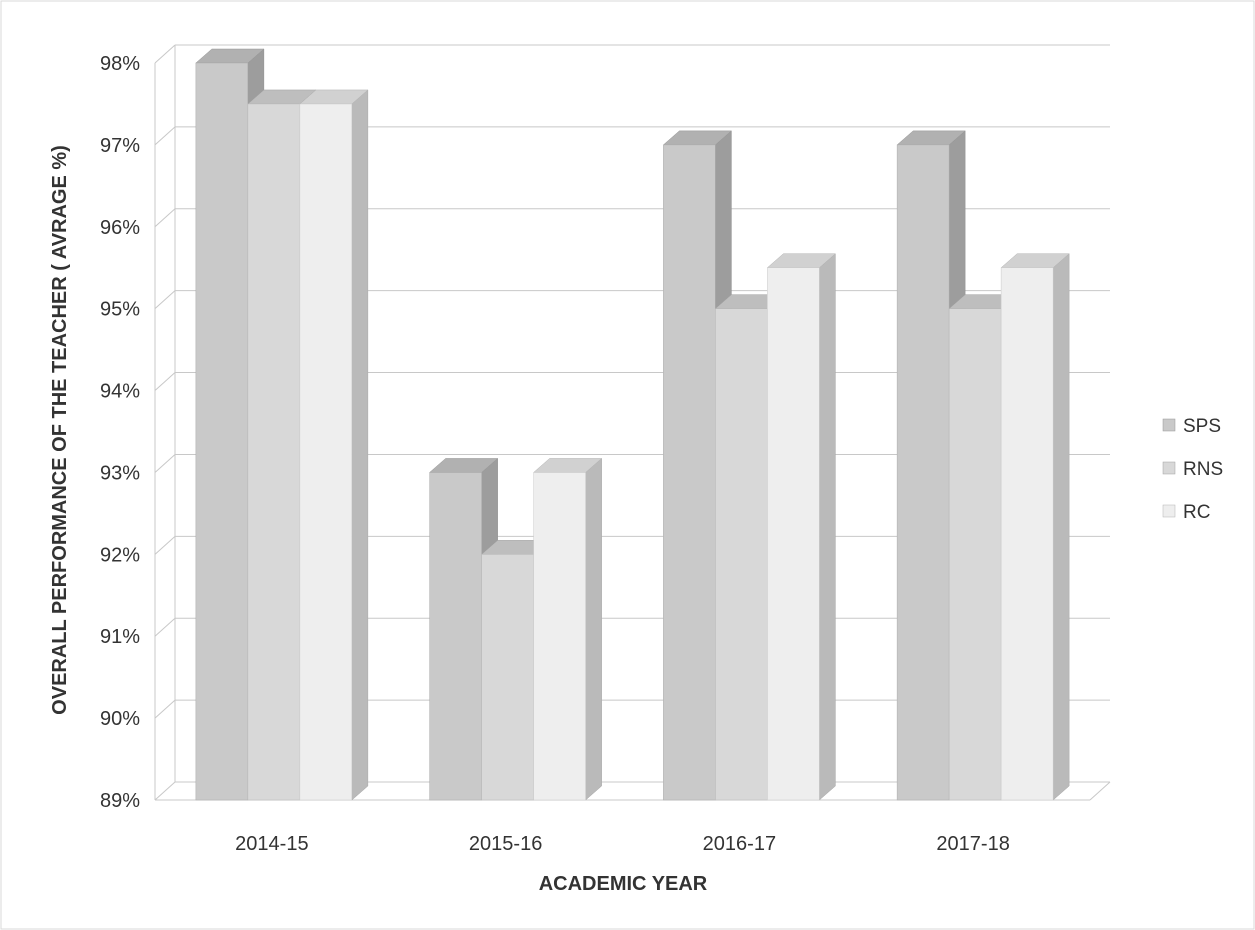 The image size is (1255, 930). Describe the element at coordinates (120, 228) in the screenshot. I see `y-tick-label: 96%` at that location.